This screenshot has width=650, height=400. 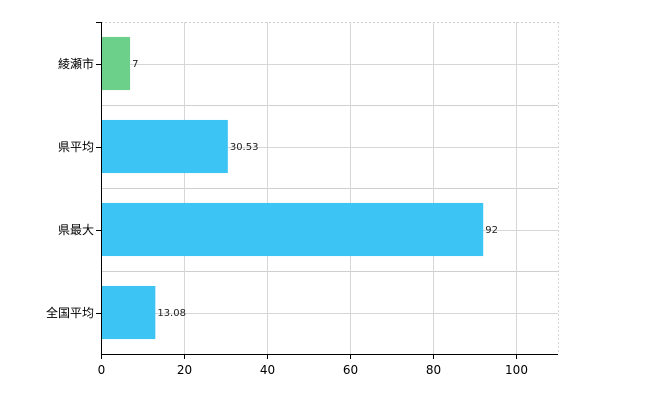 I want to click on data-label: 13.08, so click(x=171, y=313).